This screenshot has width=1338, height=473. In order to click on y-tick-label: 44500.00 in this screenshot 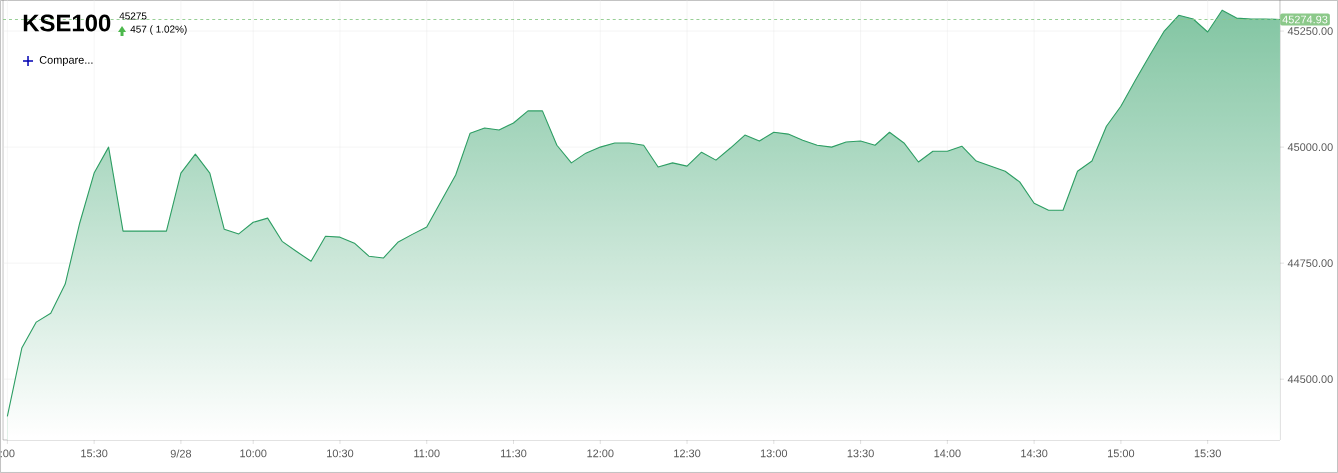, I will do `click(1310, 379)`.